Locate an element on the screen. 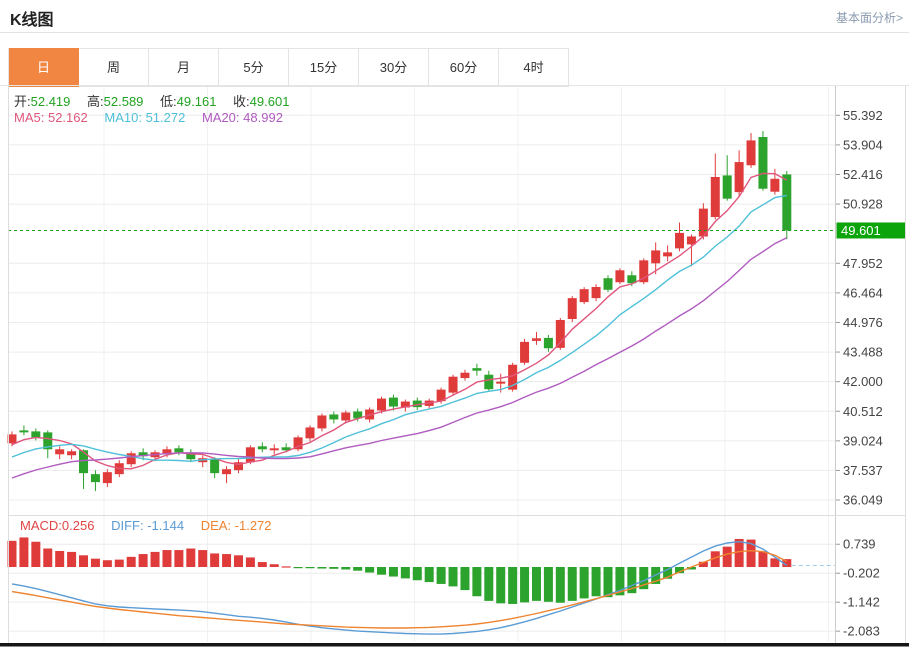  dea-line is located at coordinates (399, 589).